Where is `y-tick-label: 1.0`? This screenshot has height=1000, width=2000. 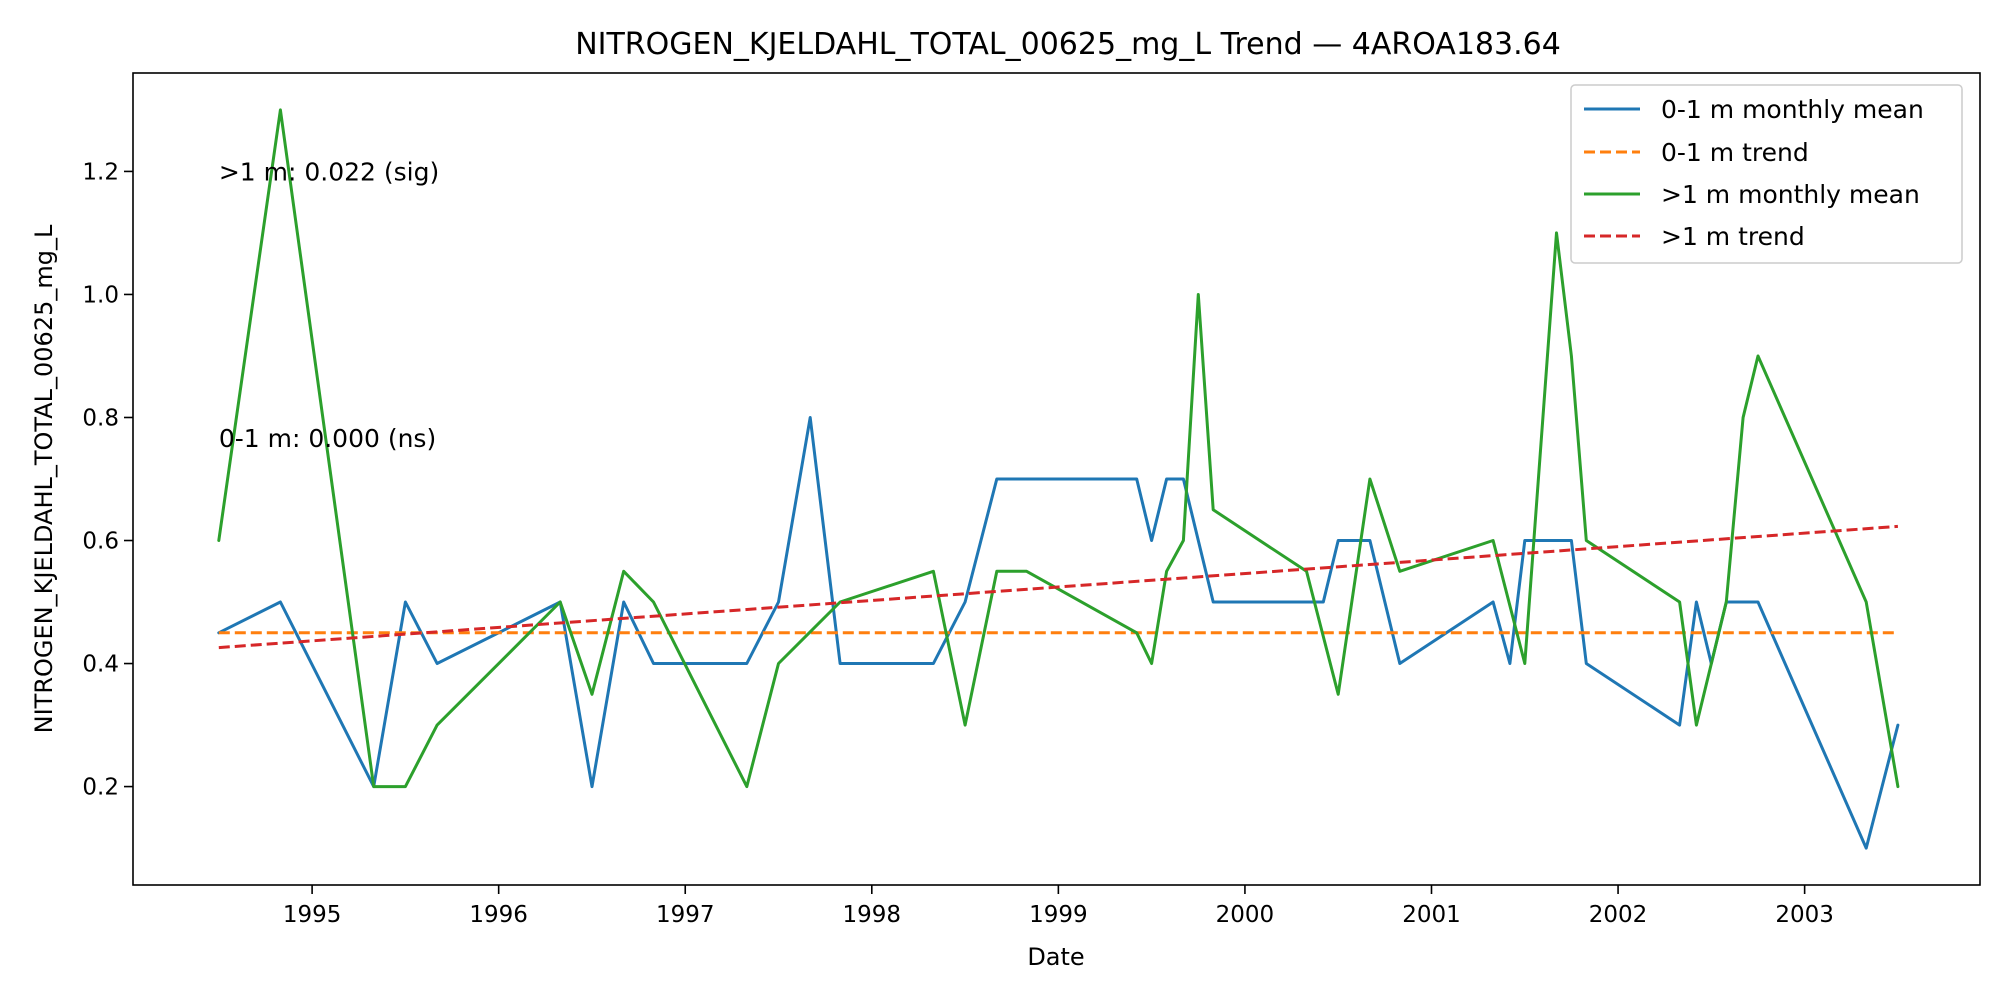
y-tick-label: 1.0 is located at coordinates (100, 295).